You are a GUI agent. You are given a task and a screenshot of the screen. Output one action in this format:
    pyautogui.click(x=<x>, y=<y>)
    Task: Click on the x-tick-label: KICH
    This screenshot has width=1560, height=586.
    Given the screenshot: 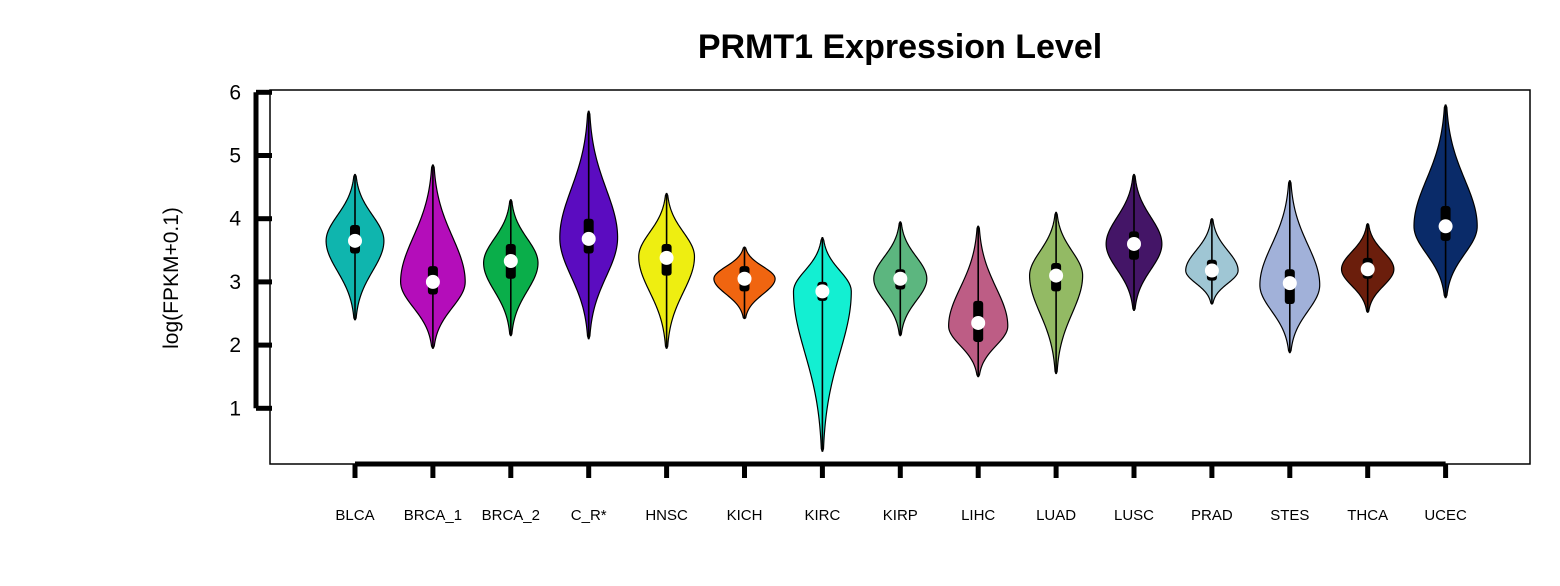 What is the action you would take?
    pyautogui.click(x=745, y=515)
    